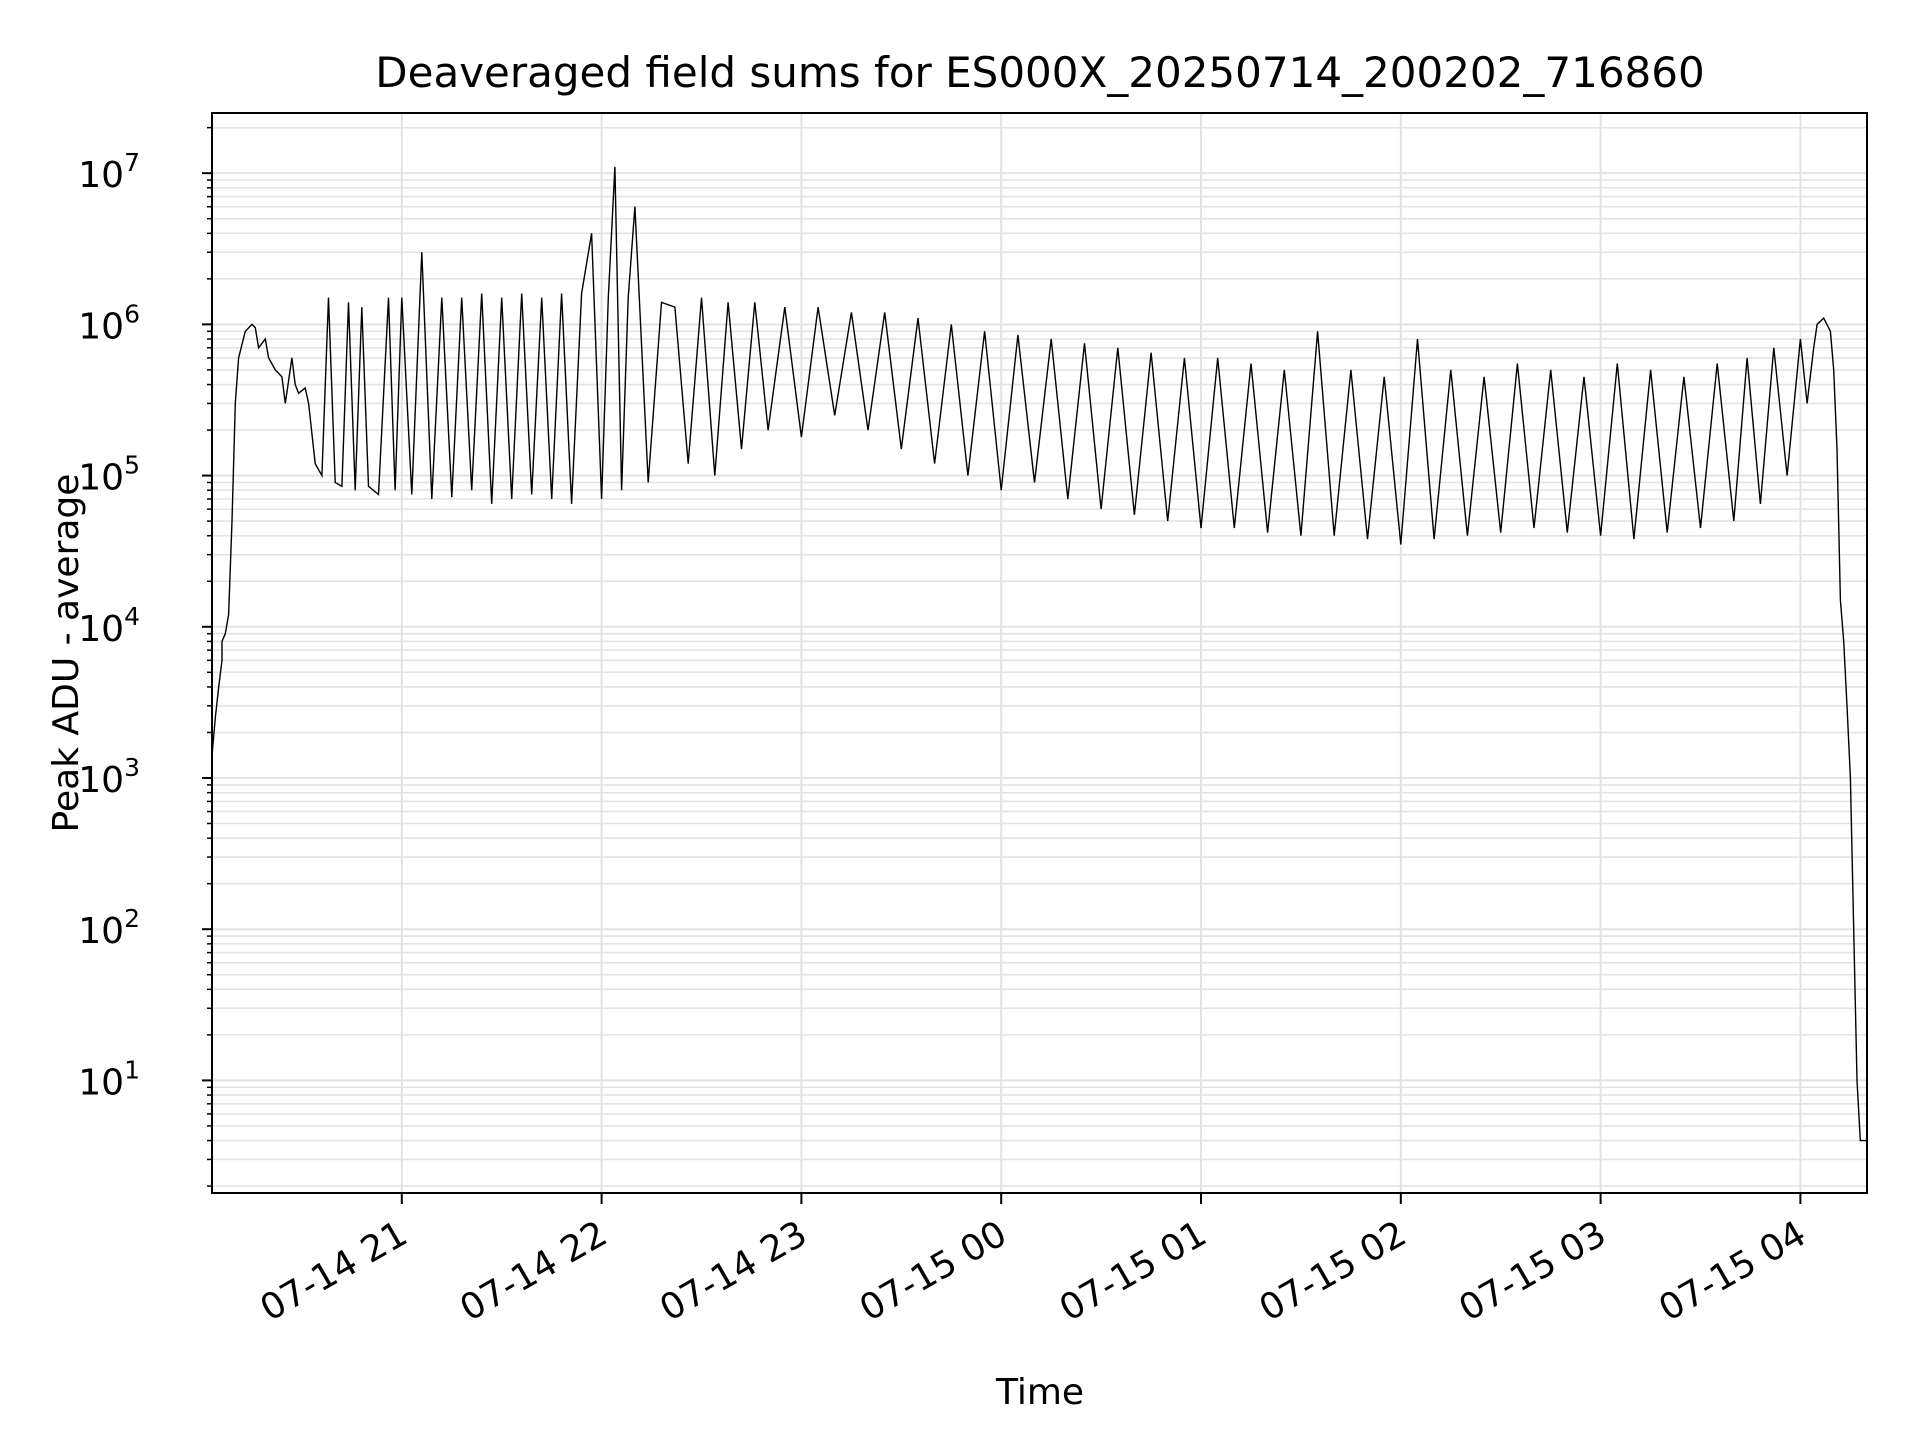 This screenshot has width=1920, height=1440. Describe the element at coordinates (109, 1079) in the screenshot. I see `y-tick-label: 10¹` at that location.